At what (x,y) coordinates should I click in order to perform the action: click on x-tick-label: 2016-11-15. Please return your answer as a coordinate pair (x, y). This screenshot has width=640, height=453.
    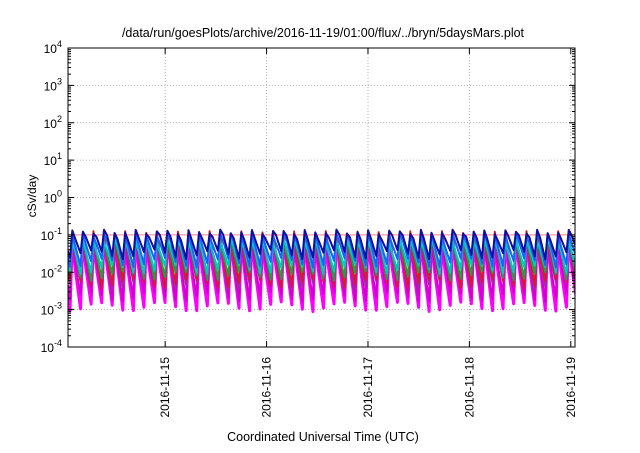
    Looking at the image, I should click on (165, 387).